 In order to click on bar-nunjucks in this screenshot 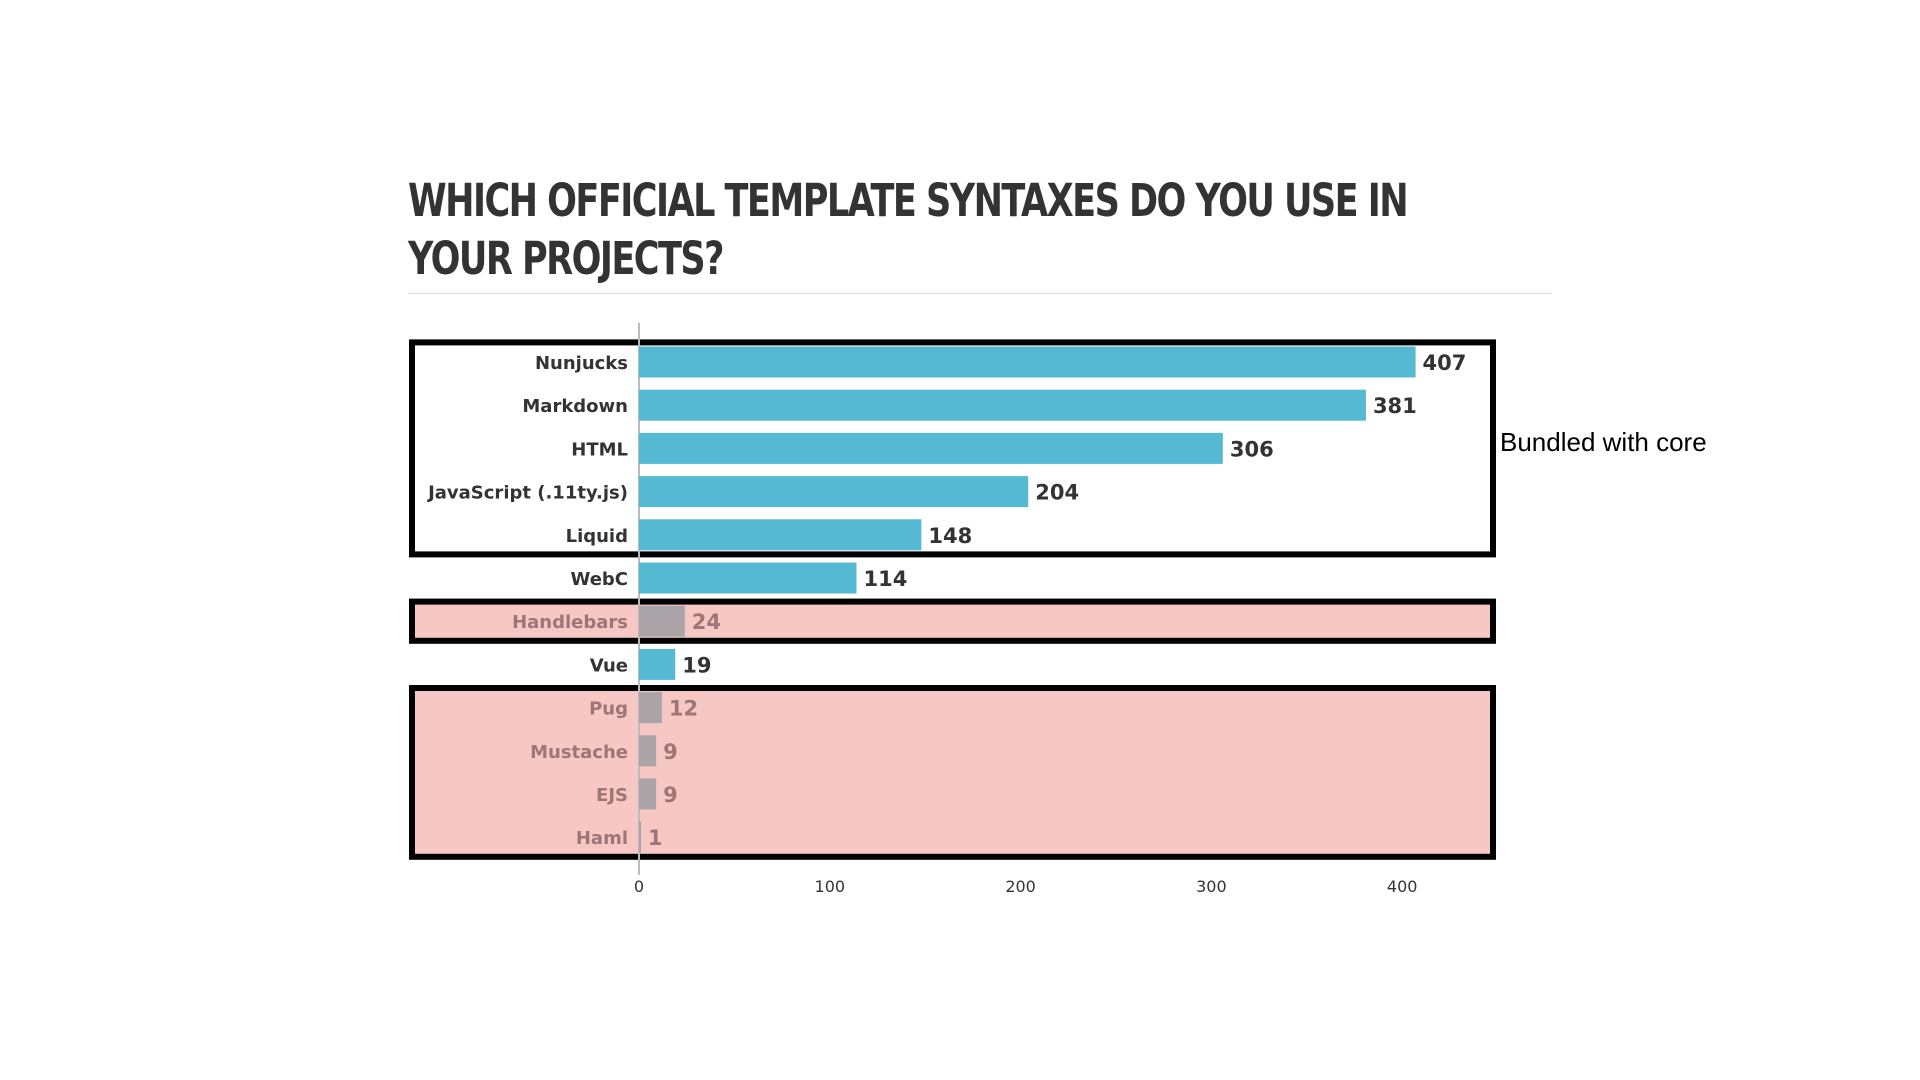, I will do `click(1027, 362)`.